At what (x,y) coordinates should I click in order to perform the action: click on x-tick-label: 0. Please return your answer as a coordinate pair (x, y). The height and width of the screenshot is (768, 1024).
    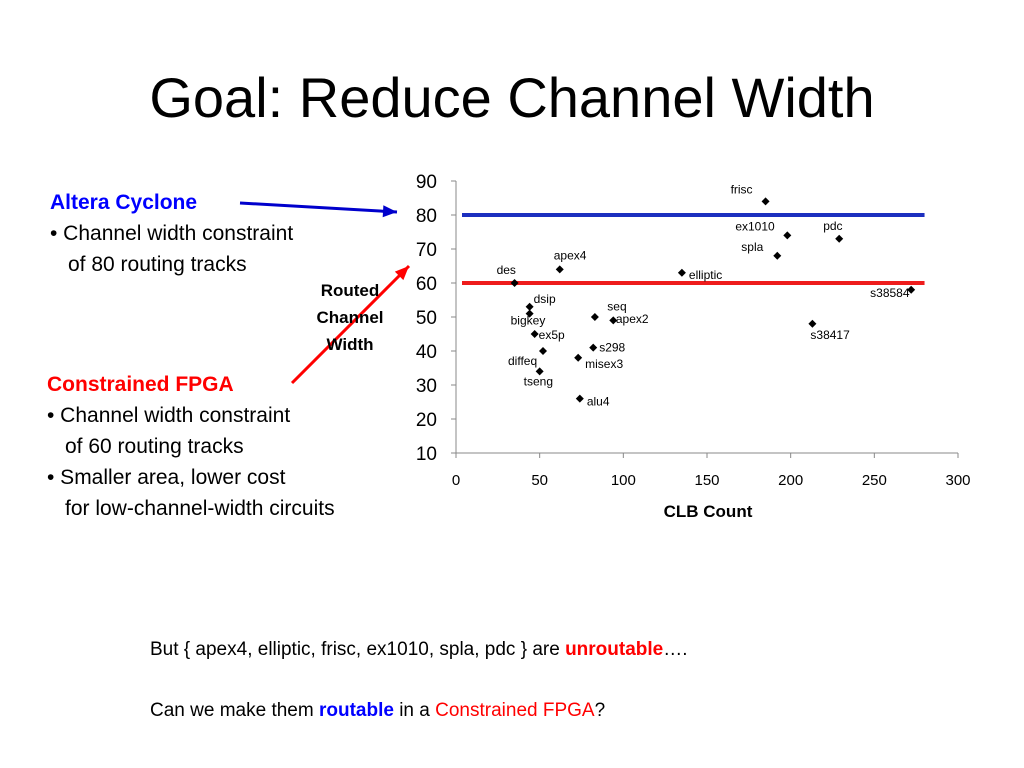
    Looking at the image, I should click on (456, 480).